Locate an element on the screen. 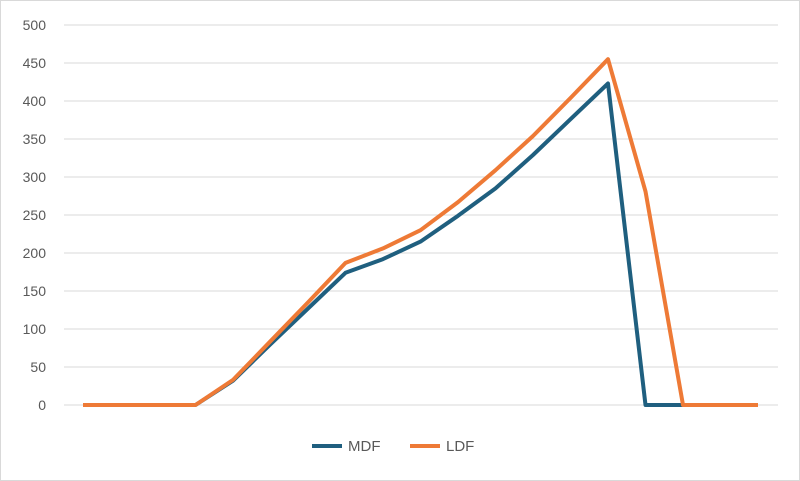  y-axis-tick-labels: 0 50 100 150 200 250 300 350 400 450 500 is located at coordinates (35, 215).